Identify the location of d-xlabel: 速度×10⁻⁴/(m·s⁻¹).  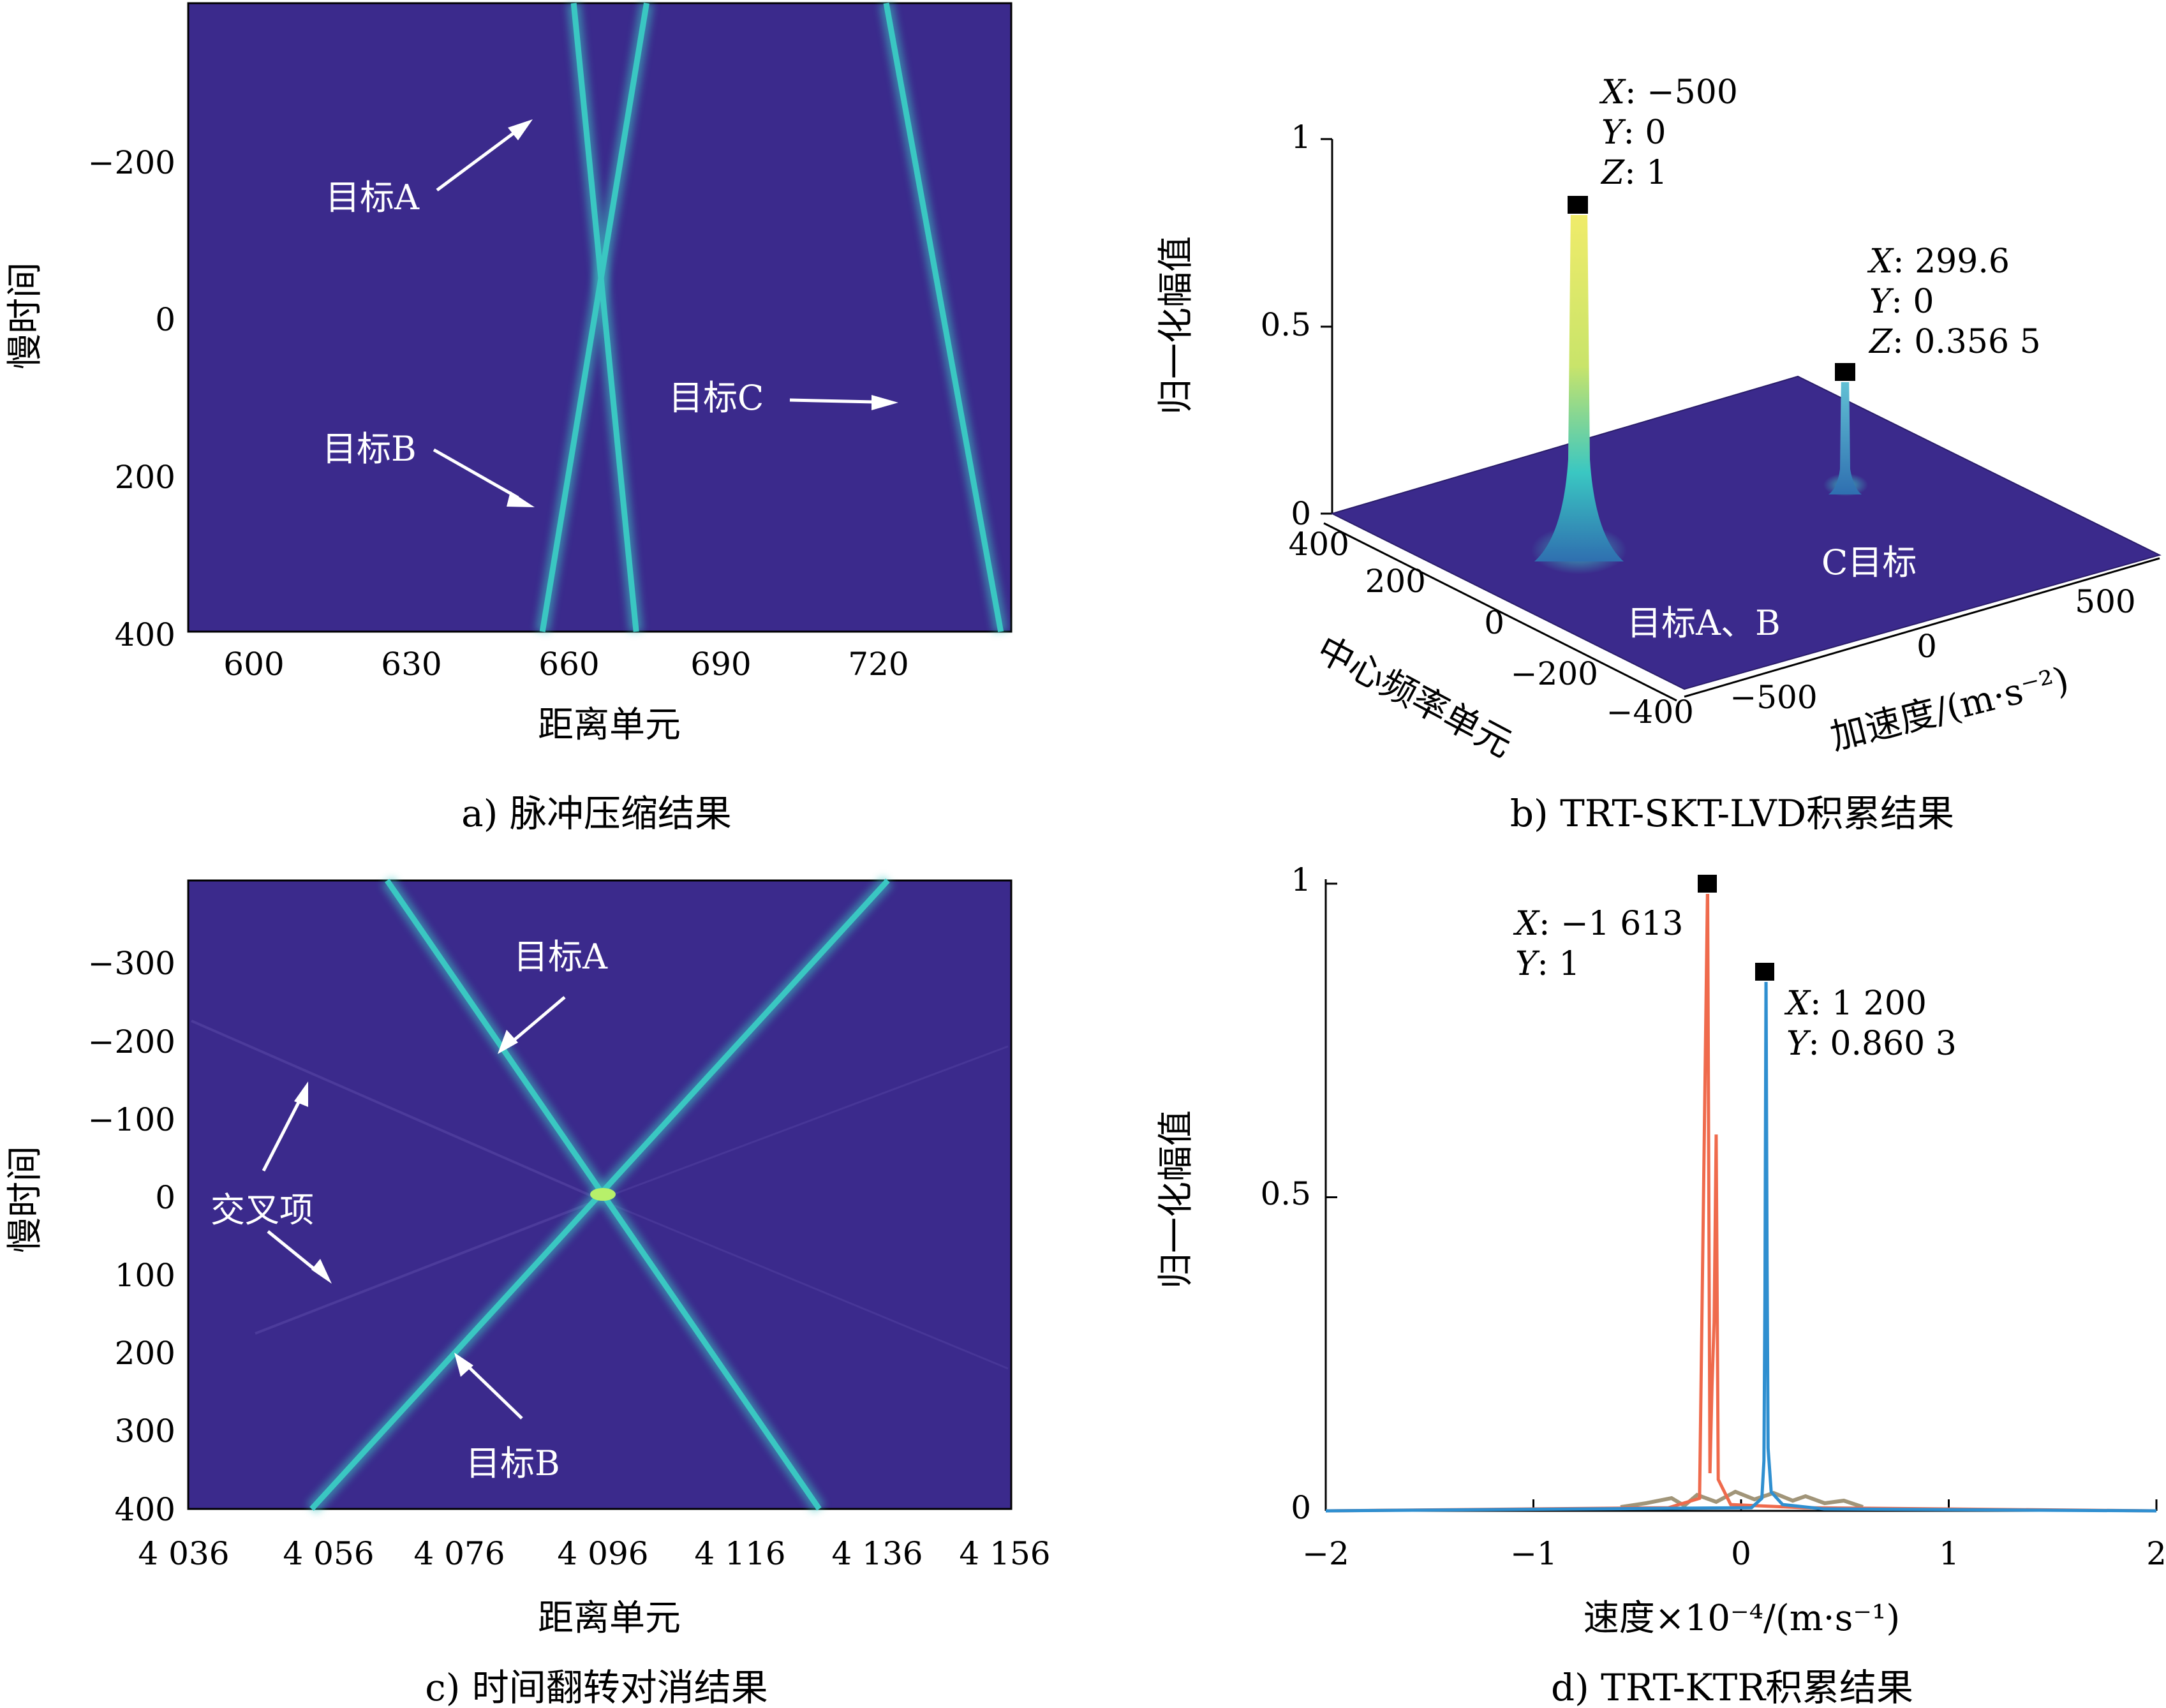
(1742, 1618).